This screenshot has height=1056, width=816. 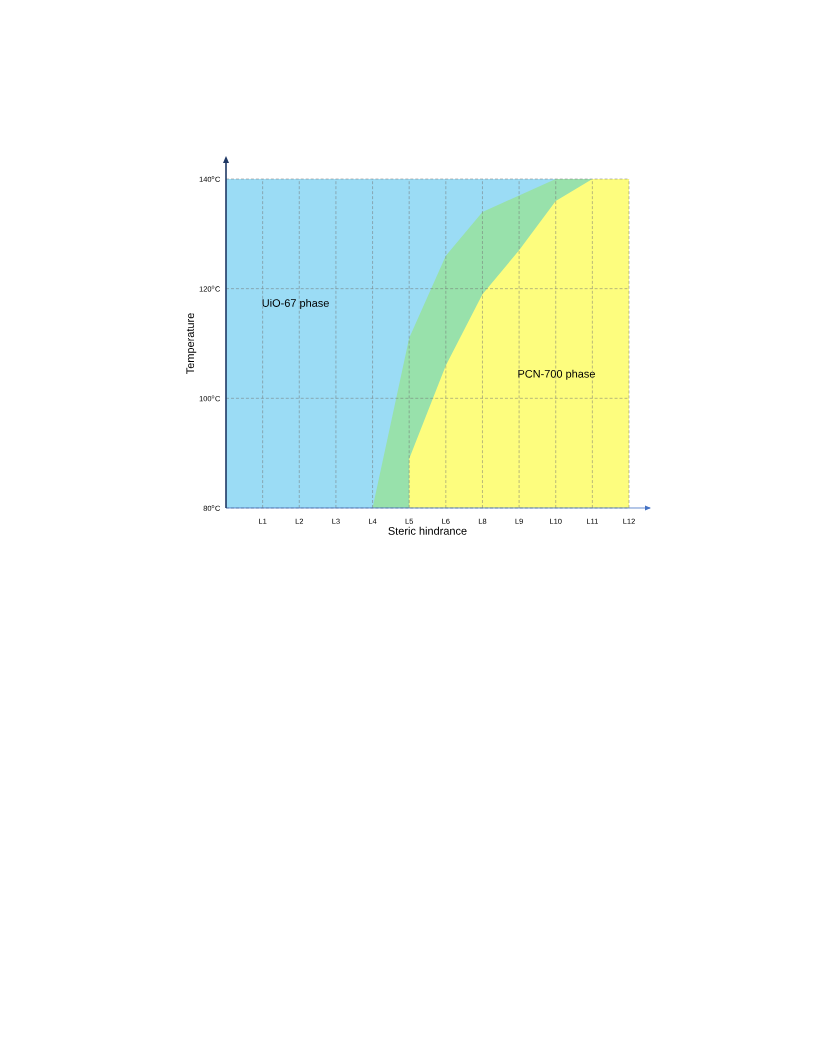 What do you see at coordinates (295, 304) in the screenshot?
I see `annotation: UiO-67 phase` at bounding box center [295, 304].